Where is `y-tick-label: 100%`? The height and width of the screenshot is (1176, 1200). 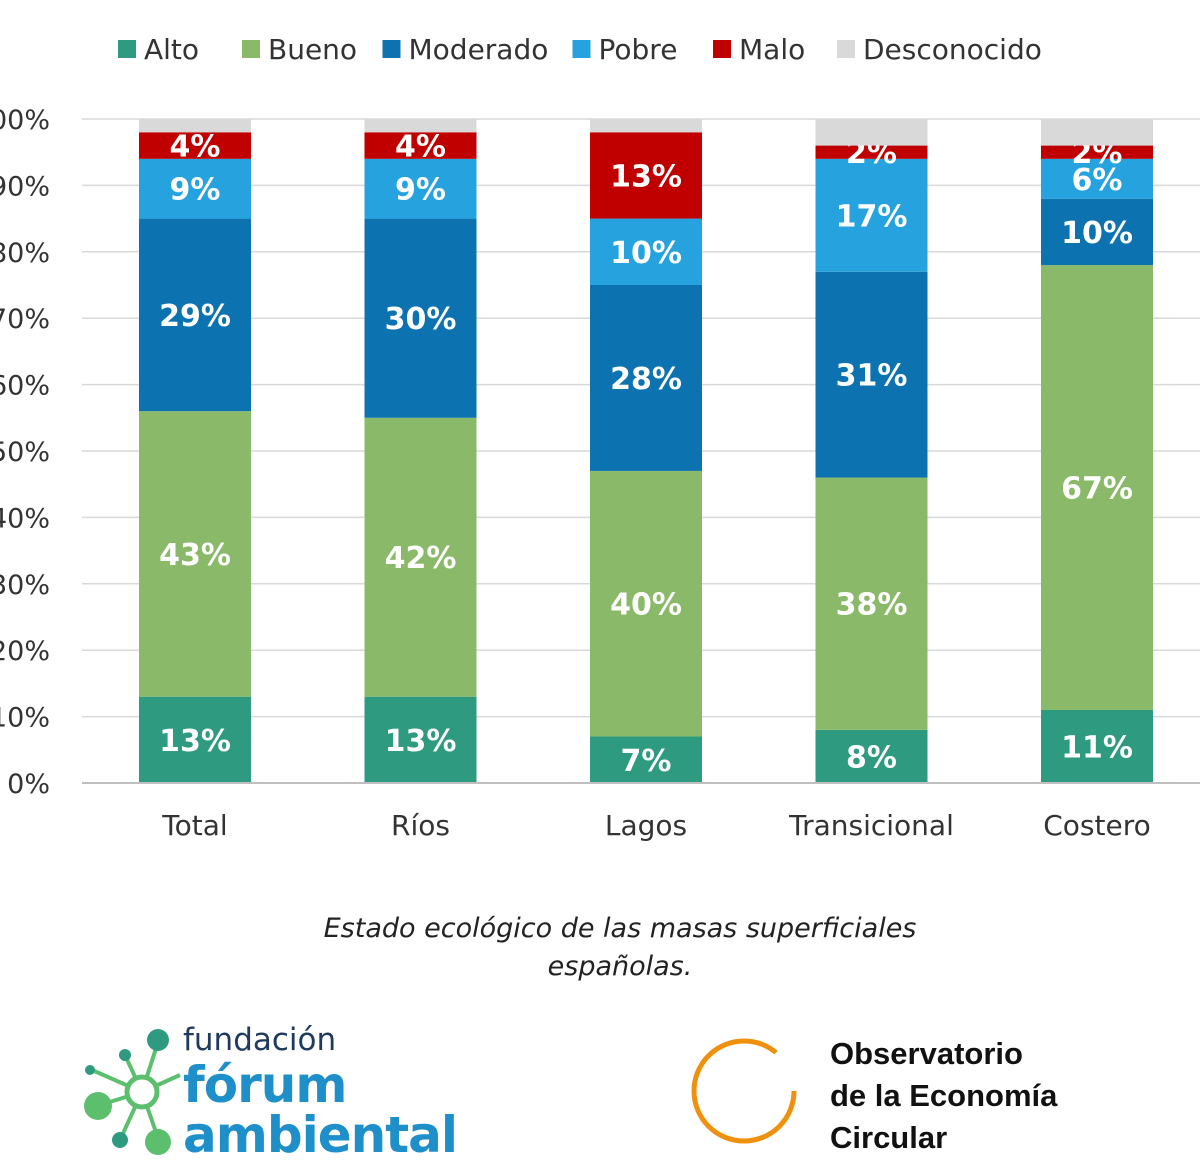 y-tick-label: 100% is located at coordinates (25, 120).